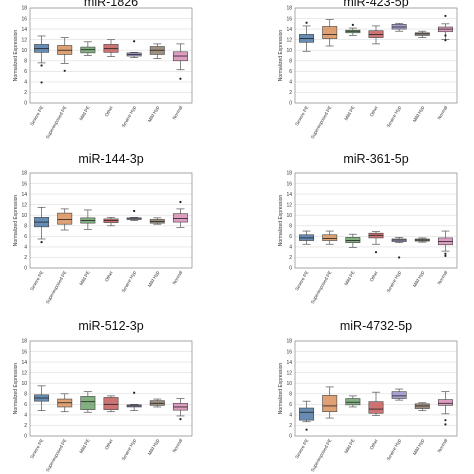 The image size is (474, 474). Describe the element at coordinates (289, 373) in the screenshot. I see `y-tick-label: 12` at that location.